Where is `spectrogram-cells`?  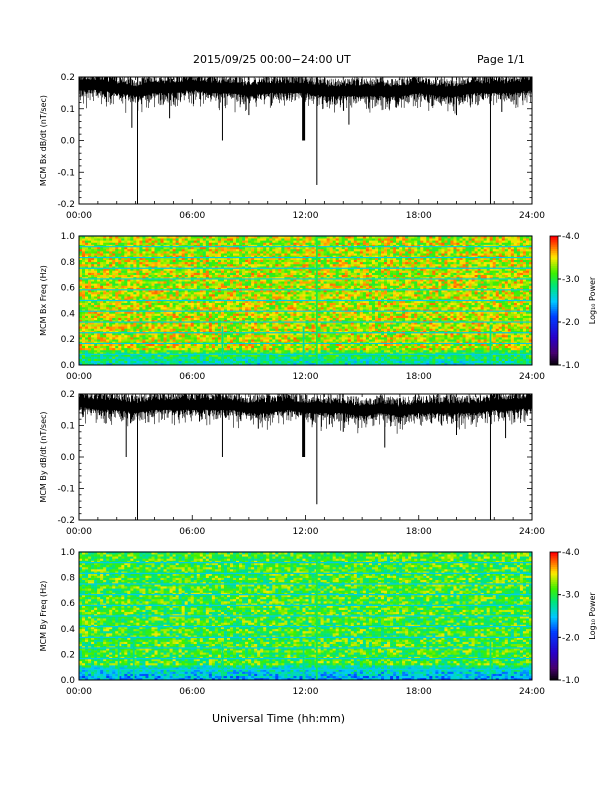
spectrogram-cells is located at coordinates (306, 616).